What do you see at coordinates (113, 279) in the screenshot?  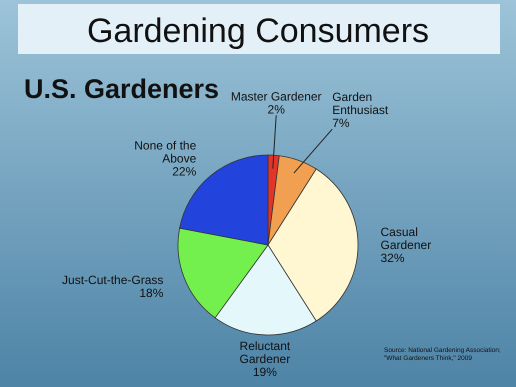 I see `slice-label: Just-Cut-the-Grass` at bounding box center [113, 279].